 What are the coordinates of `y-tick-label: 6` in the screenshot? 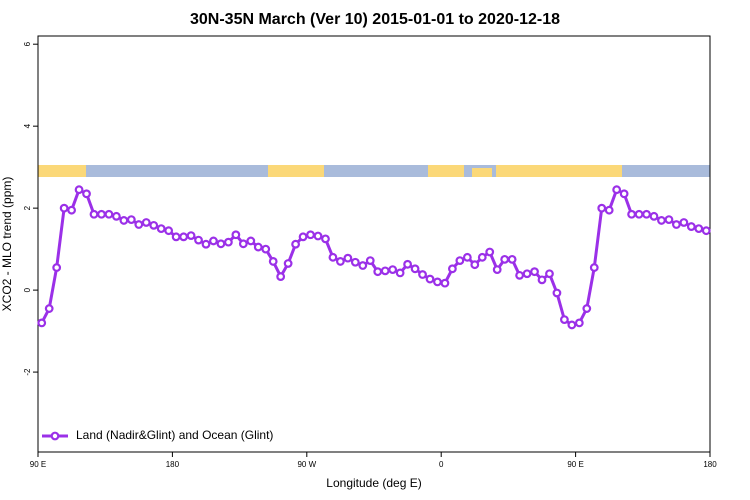 It's located at (27, 43).